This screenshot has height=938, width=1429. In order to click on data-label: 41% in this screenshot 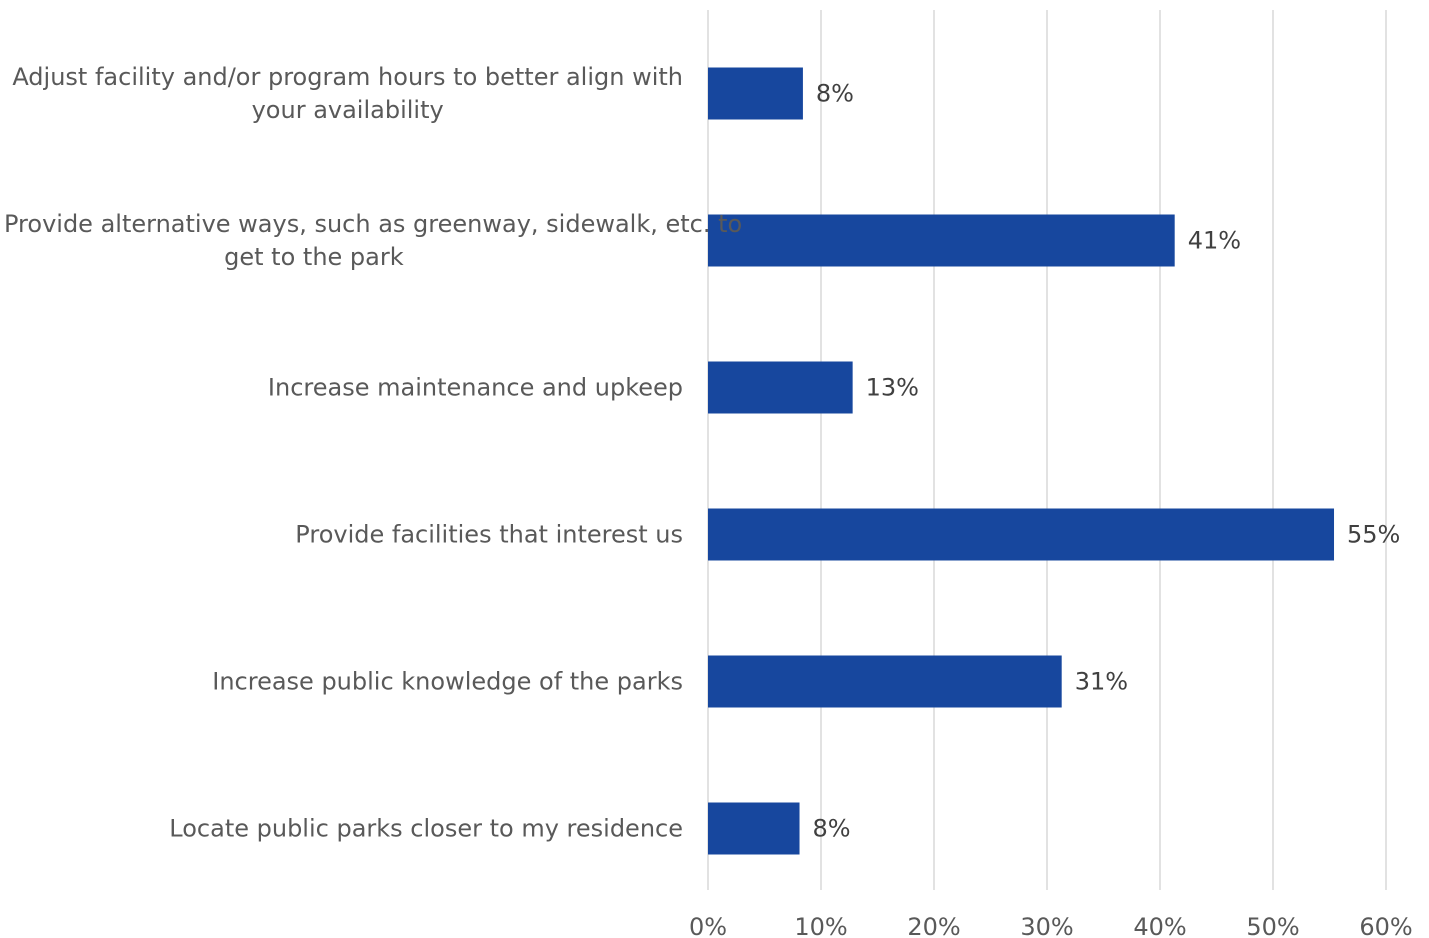, I will do `click(1214, 241)`.